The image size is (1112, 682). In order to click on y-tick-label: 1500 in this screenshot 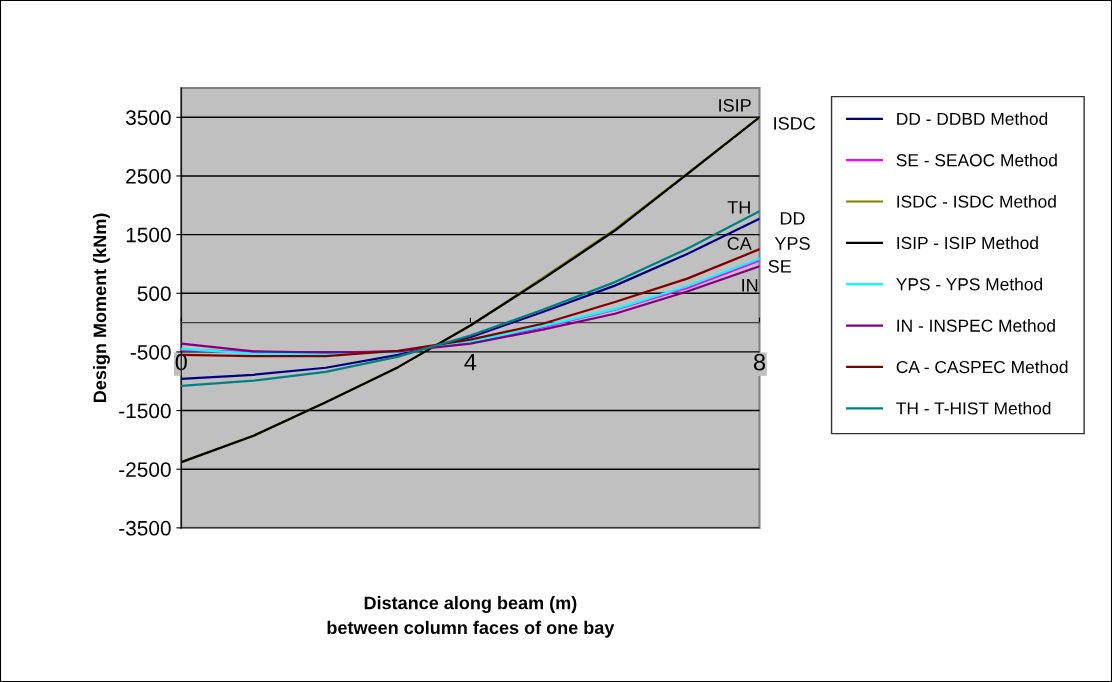, I will do `click(148, 235)`.